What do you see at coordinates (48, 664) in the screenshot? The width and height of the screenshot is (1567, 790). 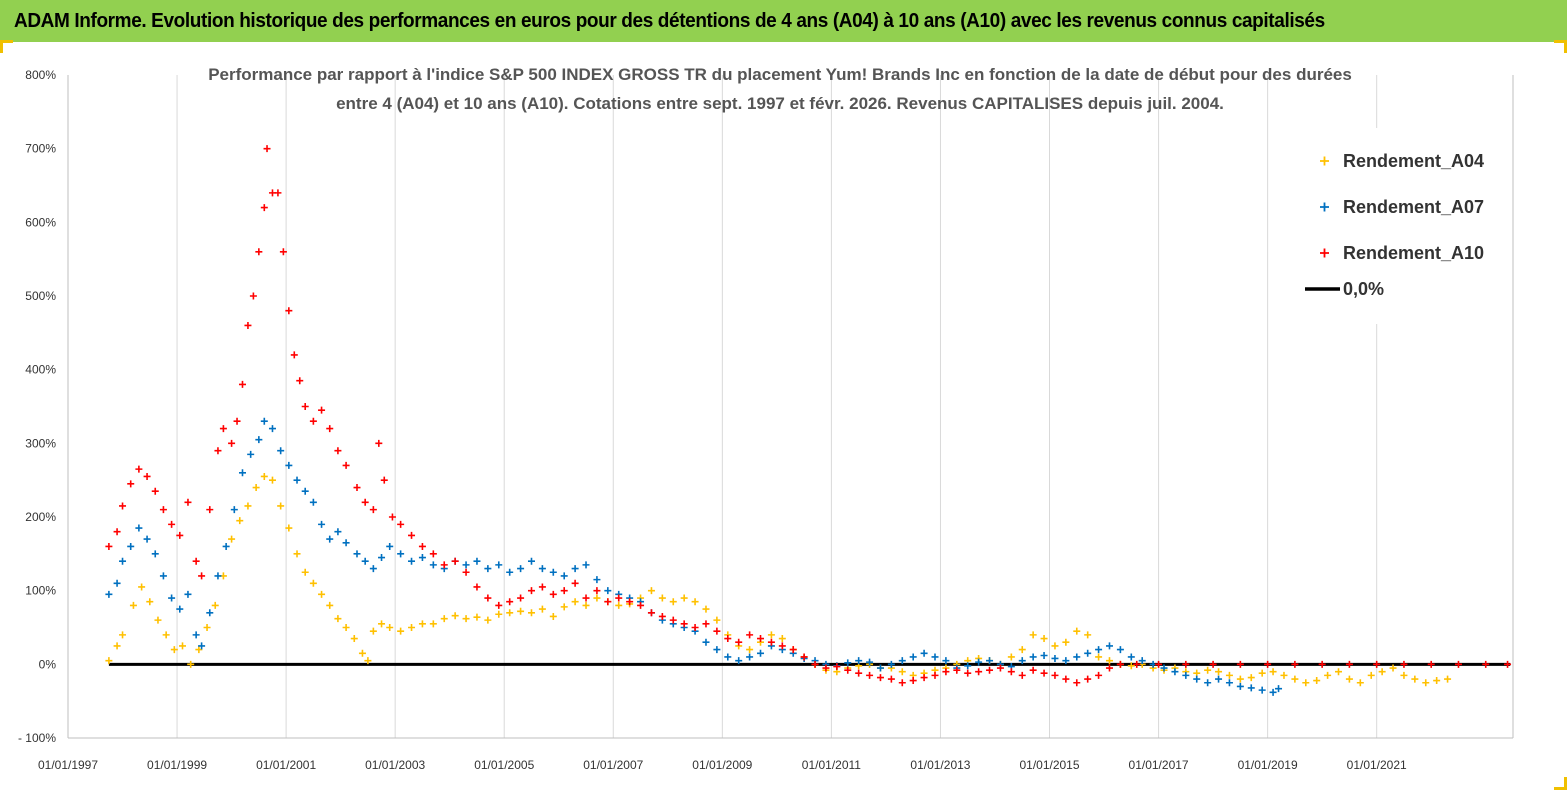 I see `y-tick-label: 0%` at bounding box center [48, 664].